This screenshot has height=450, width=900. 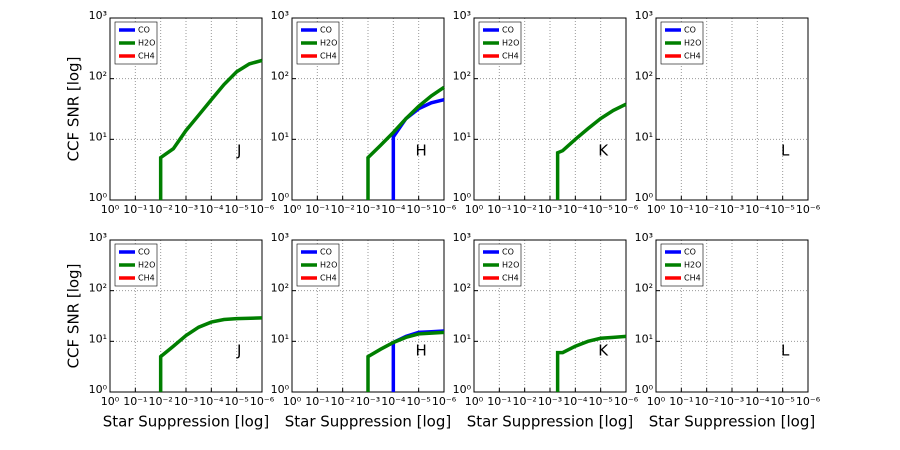 I want to click on panel-label: K, so click(x=603, y=350).